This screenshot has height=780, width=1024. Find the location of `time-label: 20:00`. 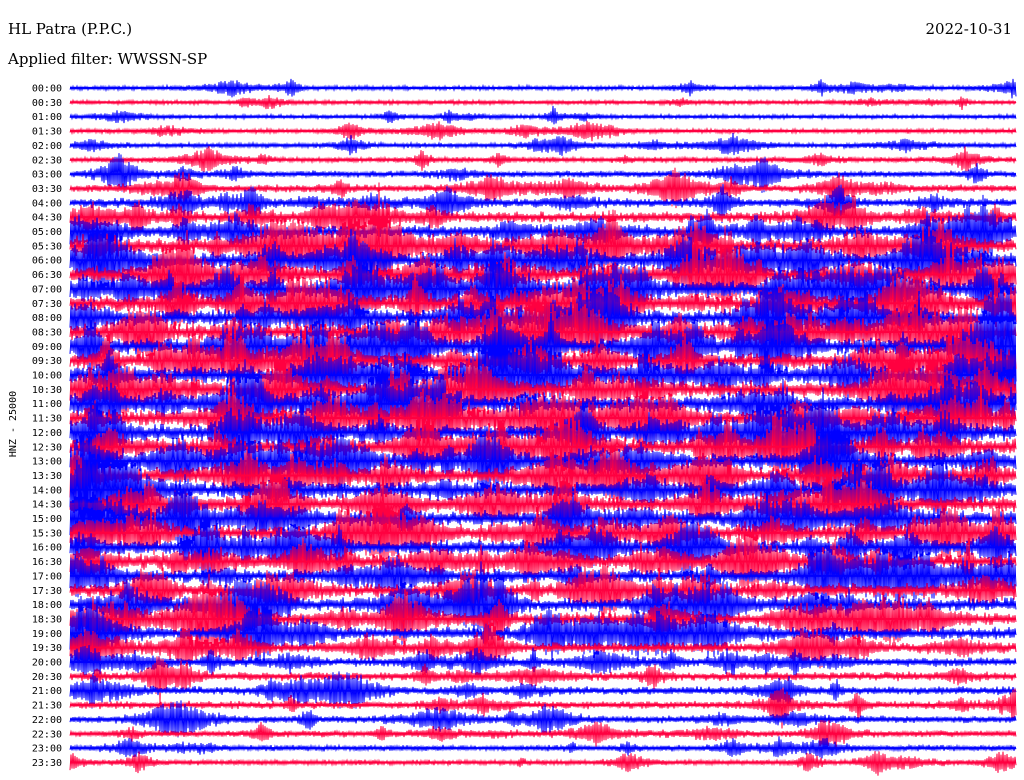

time-label: 20:00 is located at coordinates (47, 663).